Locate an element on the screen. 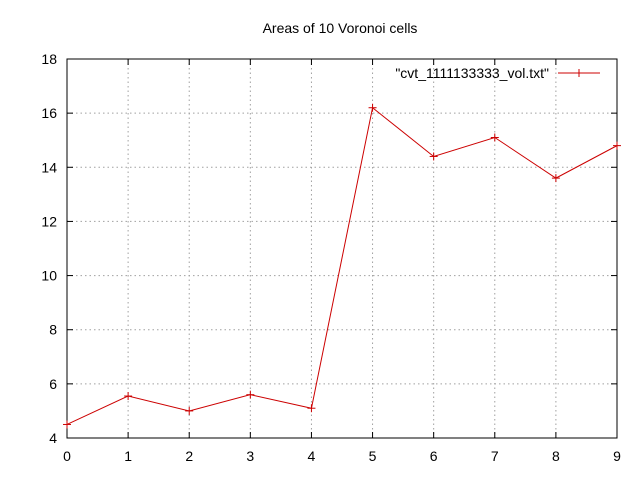 The width and height of the screenshot is (640, 480). y-tick-label-2: 8 is located at coordinates (53, 330).